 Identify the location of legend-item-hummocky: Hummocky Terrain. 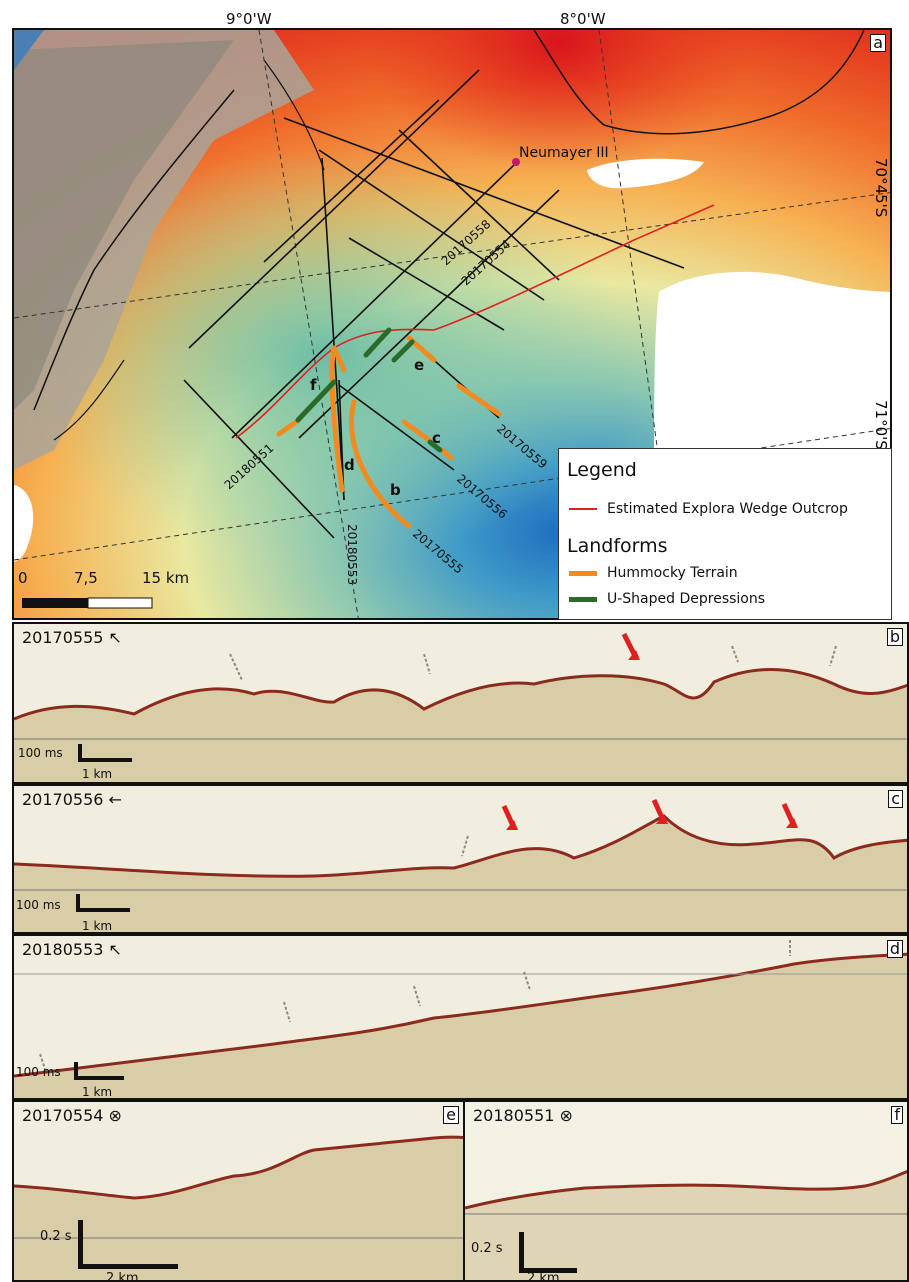
(653, 573).